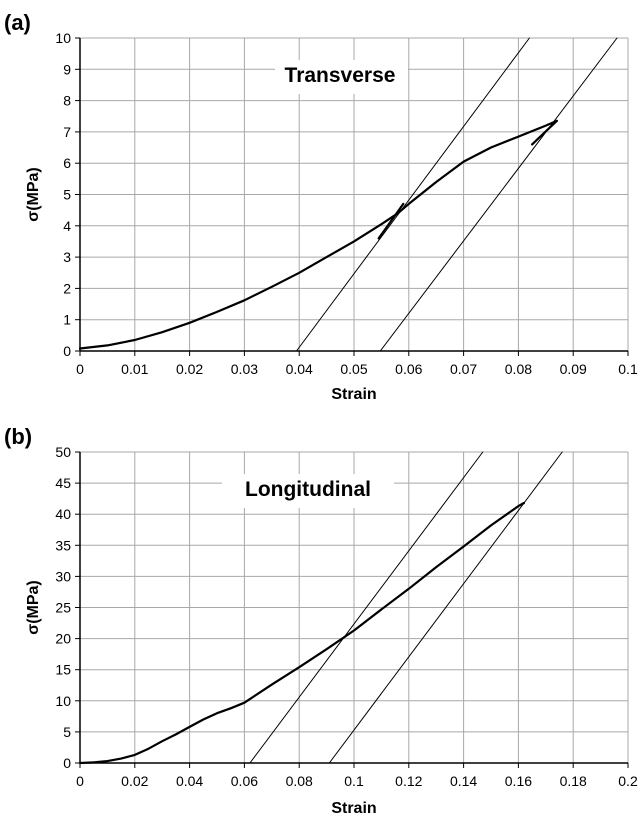  What do you see at coordinates (63, 608) in the screenshot?
I see `y-tick-label: 25` at bounding box center [63, 608].